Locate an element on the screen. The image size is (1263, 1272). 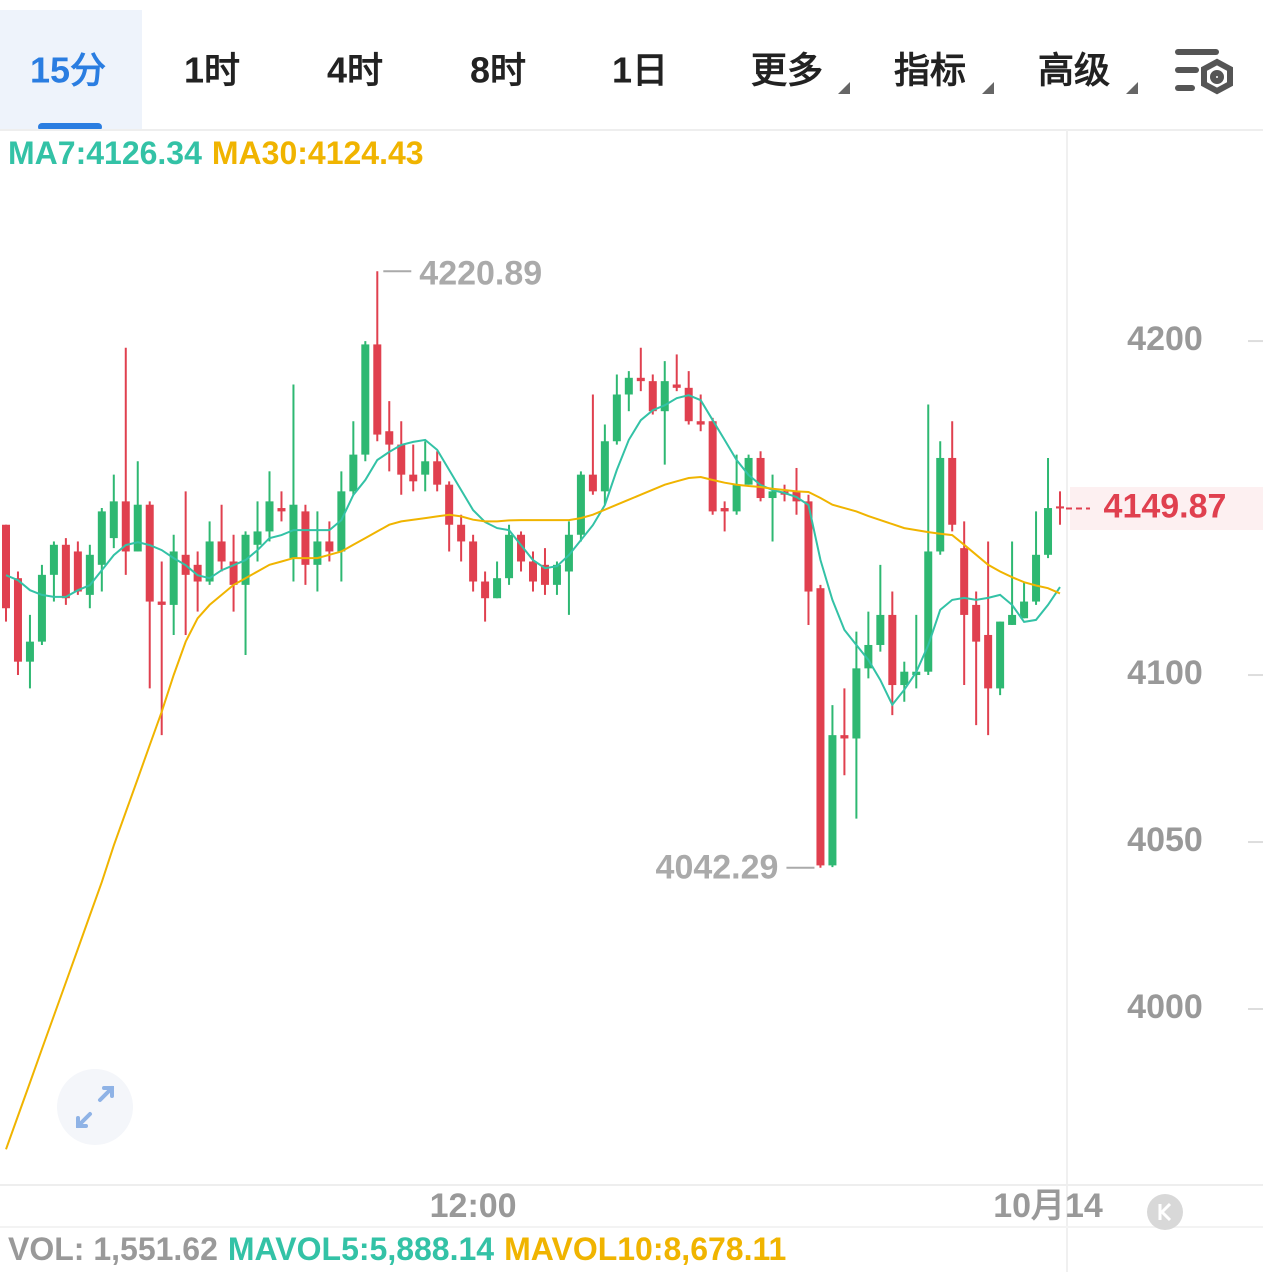
tab: 15分 is located at coordinates (68, 70).